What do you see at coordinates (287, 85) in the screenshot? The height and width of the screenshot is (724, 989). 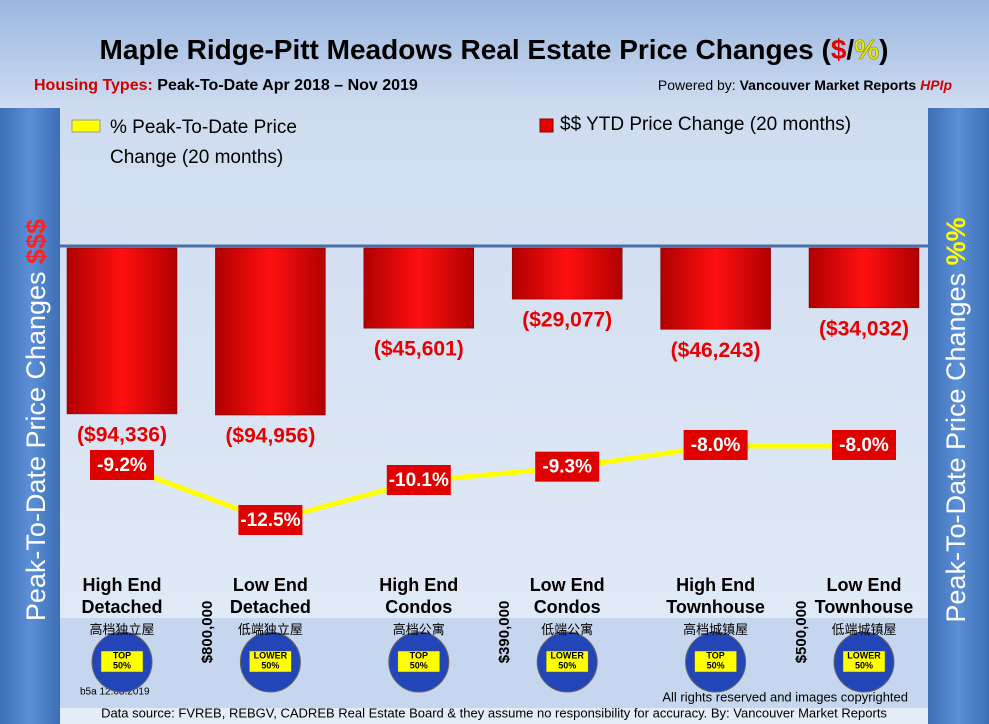 I see `subtitle-text: Peak-To-Date Apr 2018 – Nov 2019` at bounding box center [287, 85].